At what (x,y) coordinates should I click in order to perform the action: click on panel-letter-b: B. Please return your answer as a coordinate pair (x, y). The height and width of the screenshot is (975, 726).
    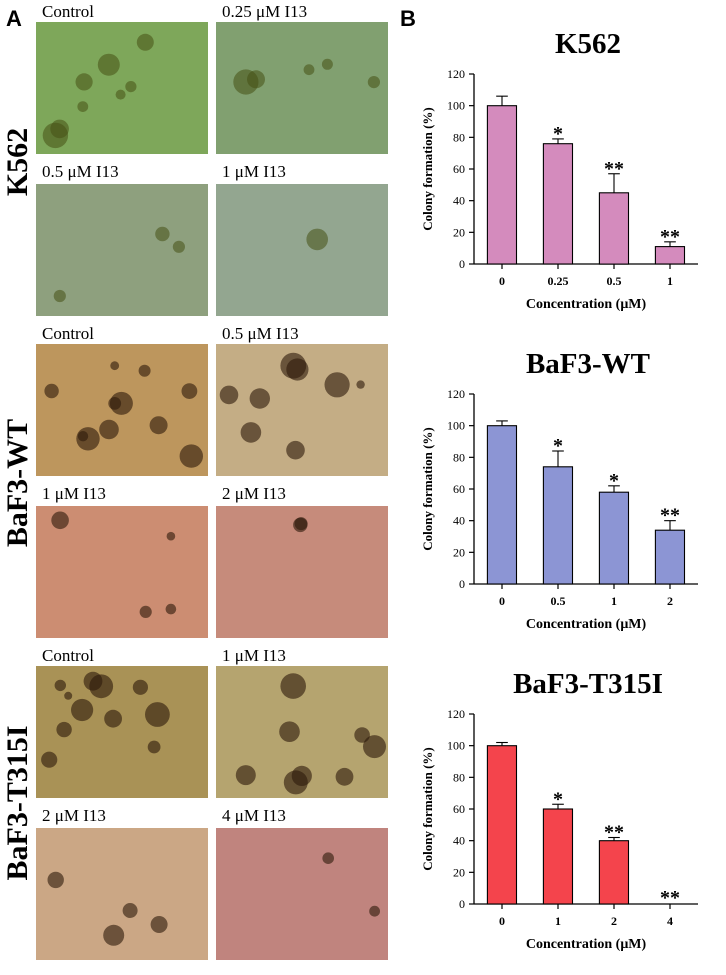
    Looking at the image, I should click on (408, 18).